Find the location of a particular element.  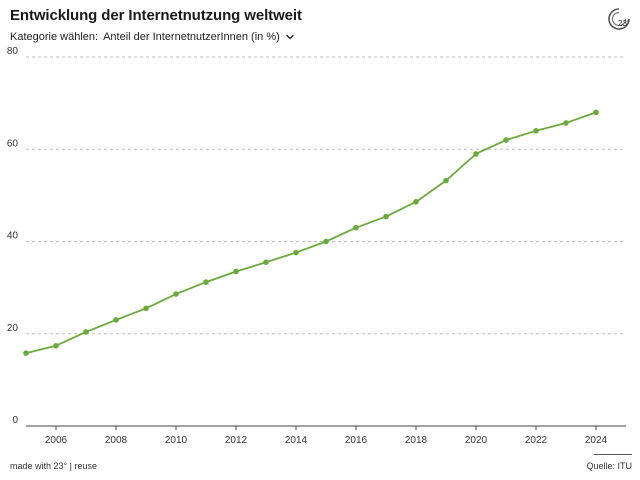

23-degrees-logo-icon: 23° is located at coordinates (619, 19).